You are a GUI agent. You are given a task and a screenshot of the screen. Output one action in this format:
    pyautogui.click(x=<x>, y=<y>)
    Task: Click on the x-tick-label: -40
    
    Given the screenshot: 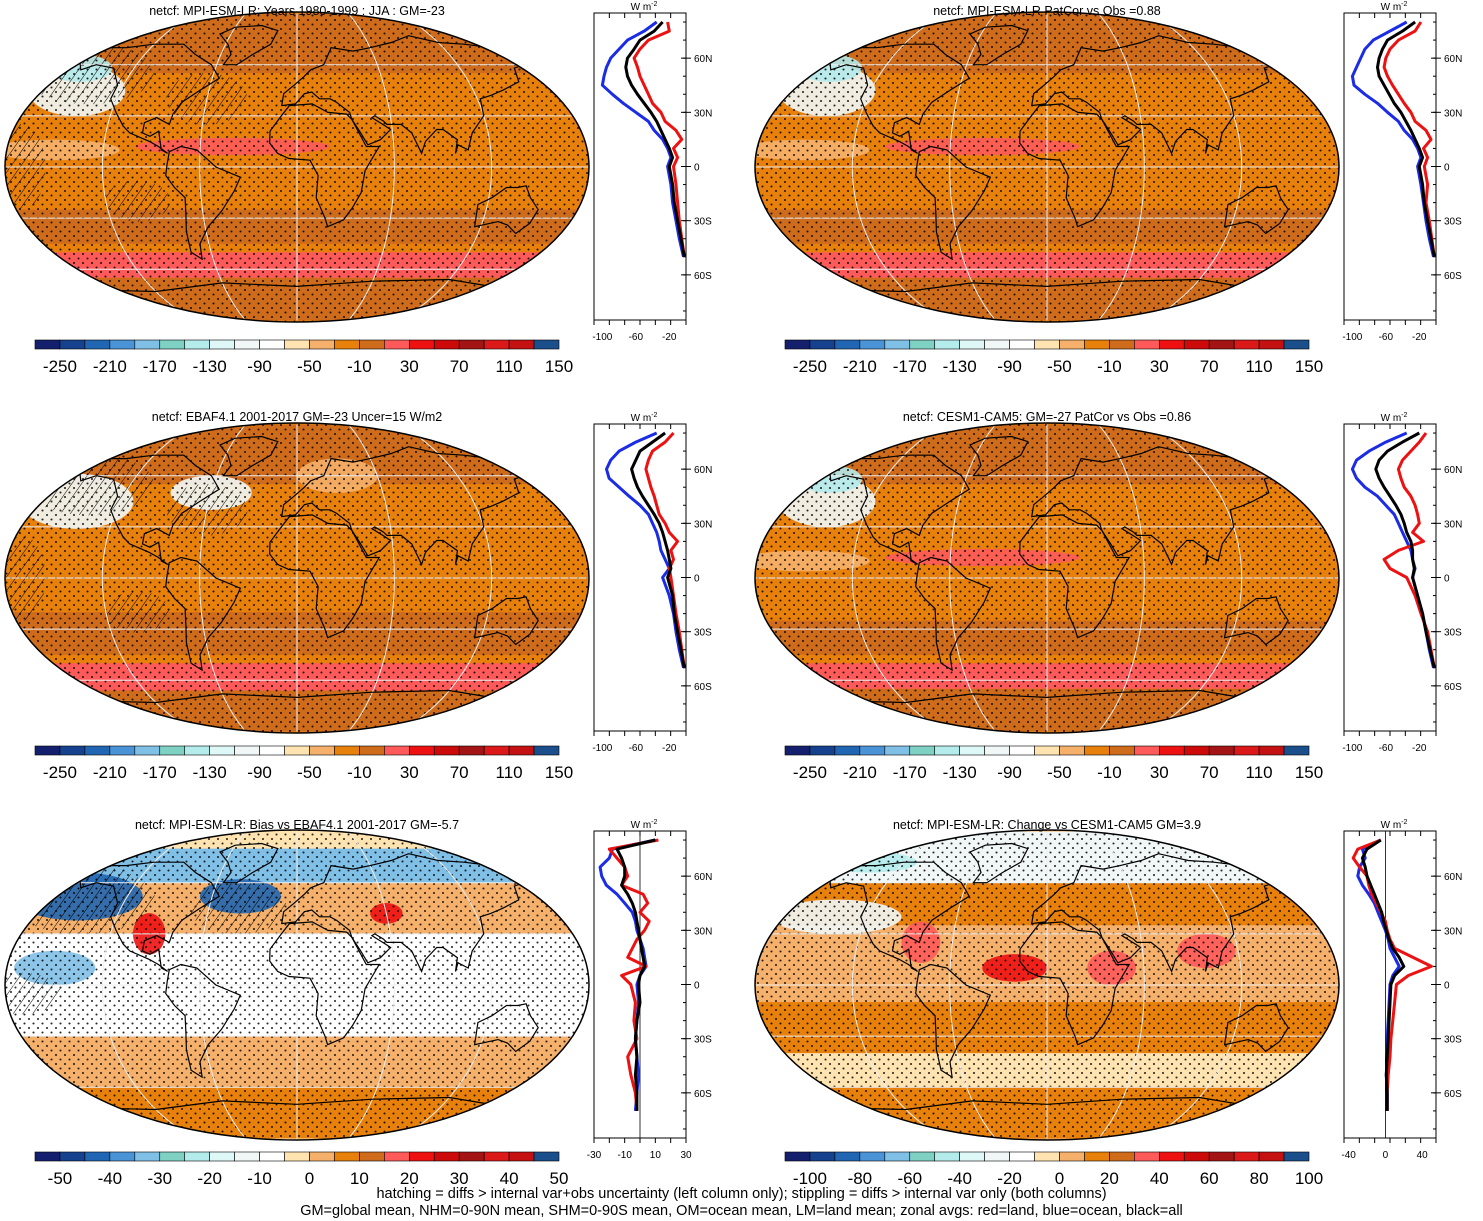 What is the action you would take?
    pyautogui.click(x=1348, y=1155)
    